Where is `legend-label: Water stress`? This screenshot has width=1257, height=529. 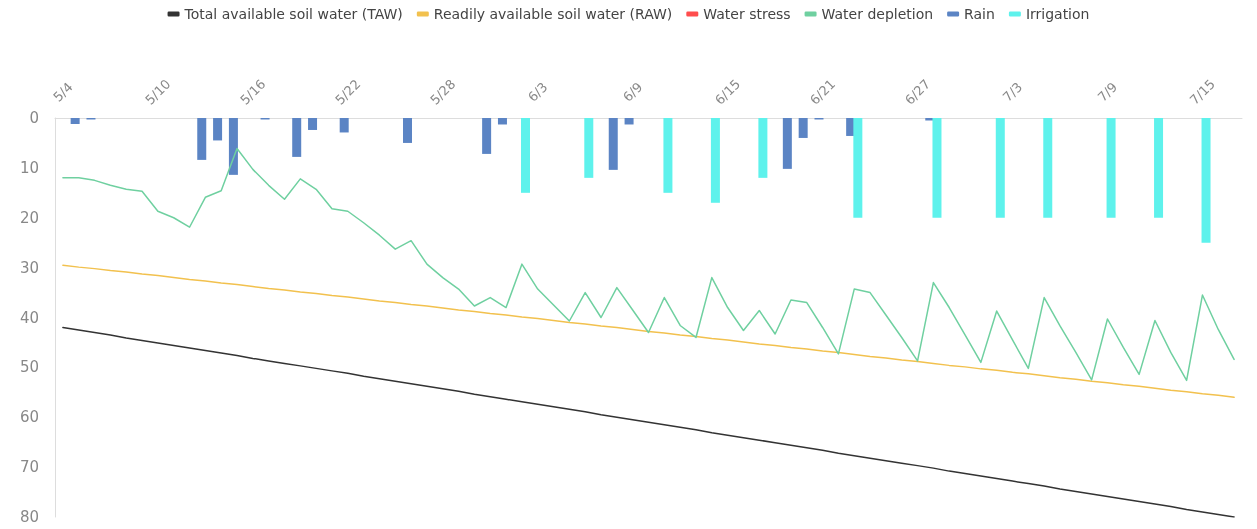
legend-label: Water stress is located at coordinates (747, 14).